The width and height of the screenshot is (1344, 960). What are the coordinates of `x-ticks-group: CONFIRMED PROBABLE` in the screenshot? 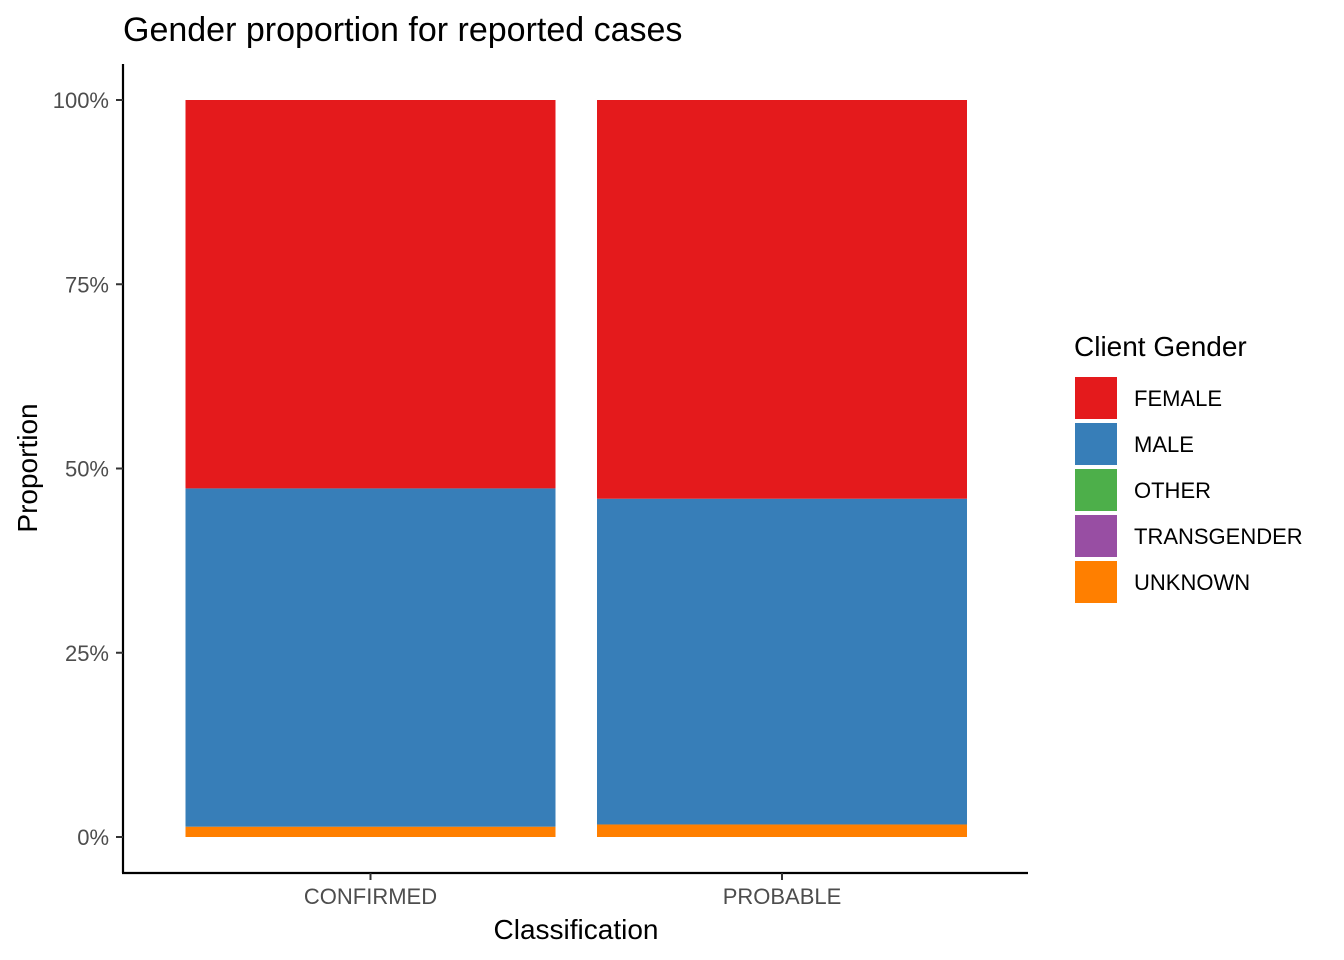 It's located at (572, 891).